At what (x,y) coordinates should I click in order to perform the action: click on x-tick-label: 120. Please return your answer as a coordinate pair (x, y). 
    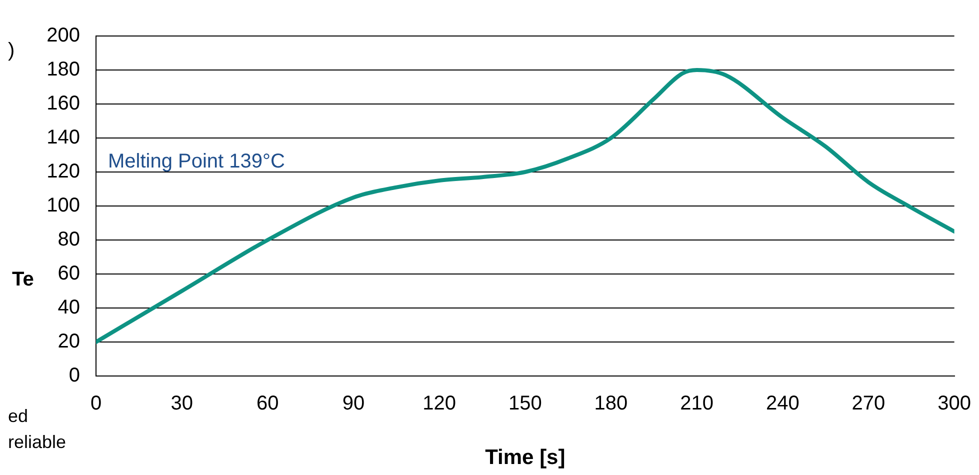
    Looking at the image, I should click on (439, 403).